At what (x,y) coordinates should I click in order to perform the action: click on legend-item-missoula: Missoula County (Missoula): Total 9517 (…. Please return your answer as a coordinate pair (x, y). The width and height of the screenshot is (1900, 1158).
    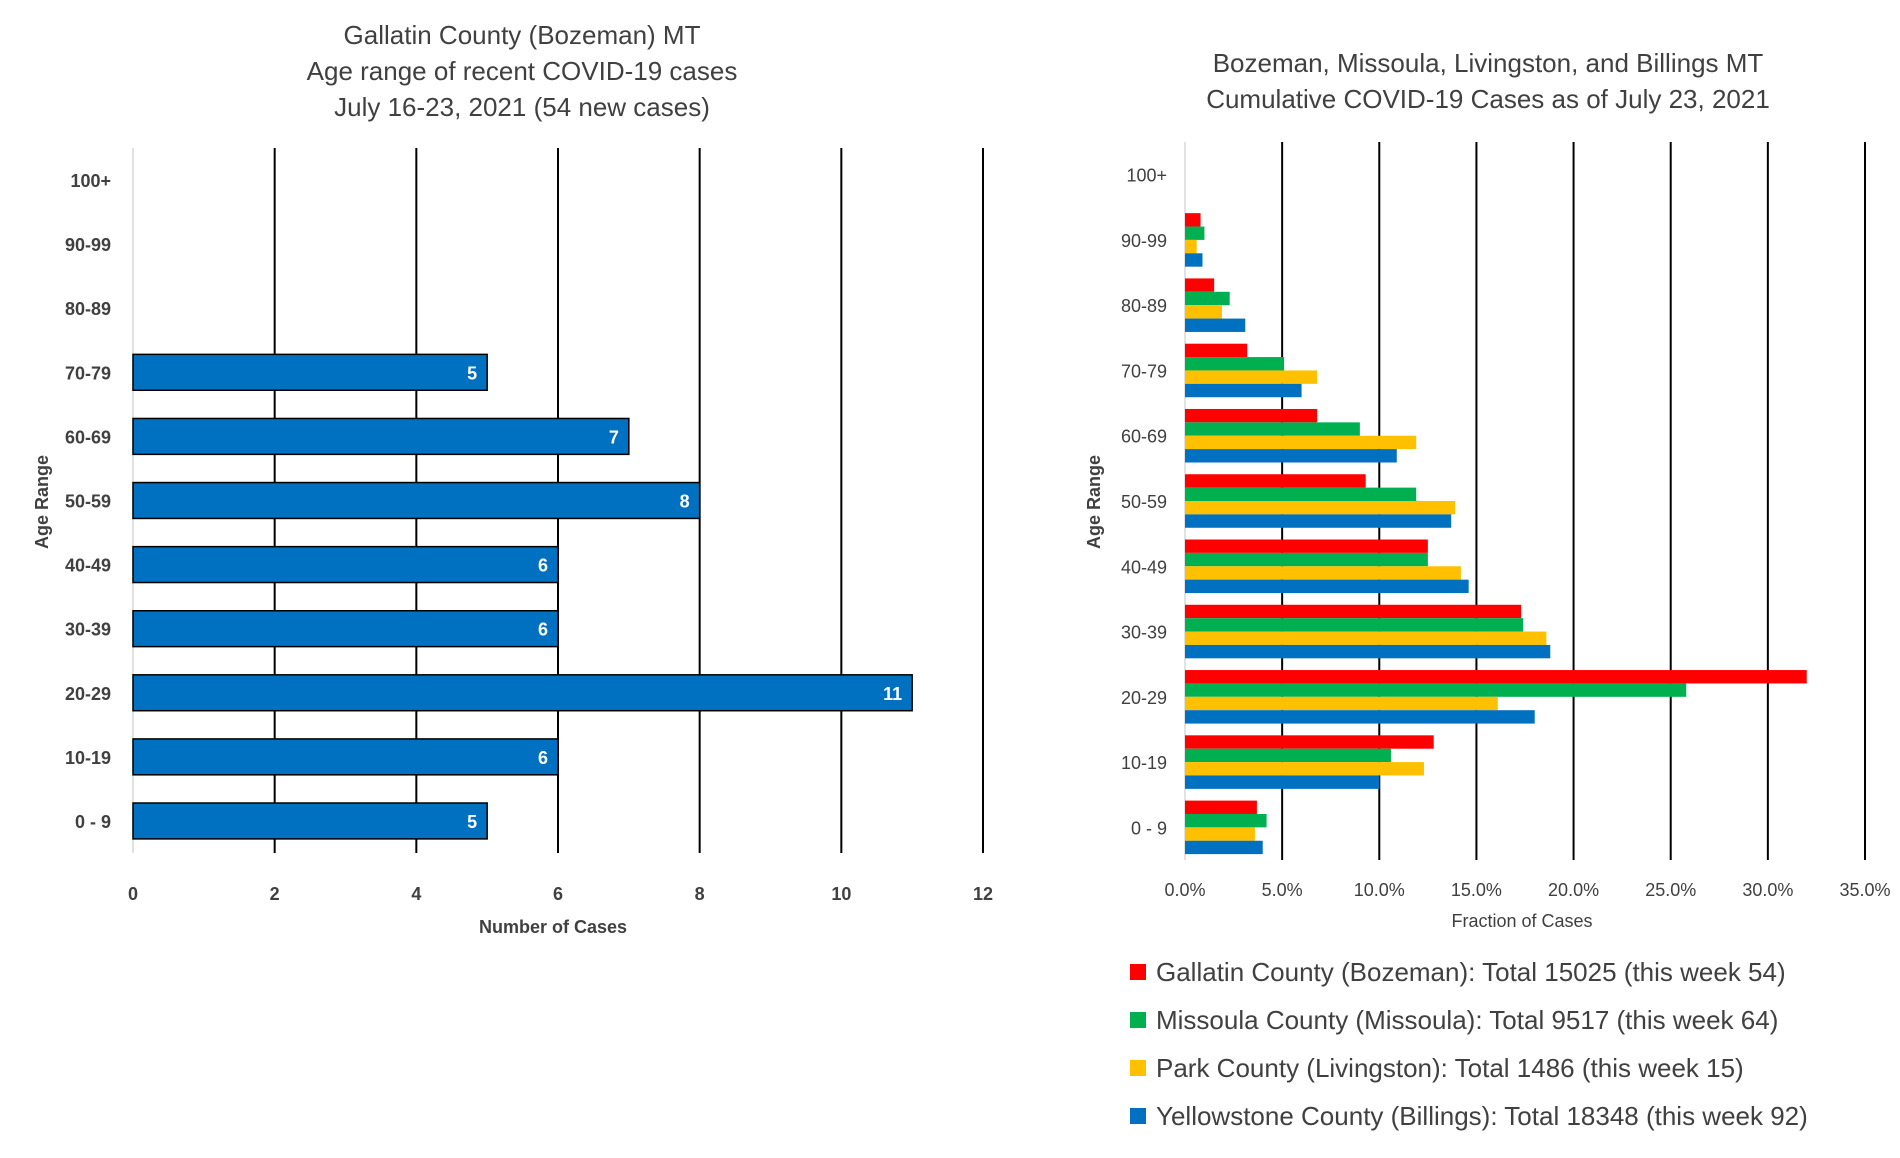
    Looking at the image, I should click on (1510, 1020).